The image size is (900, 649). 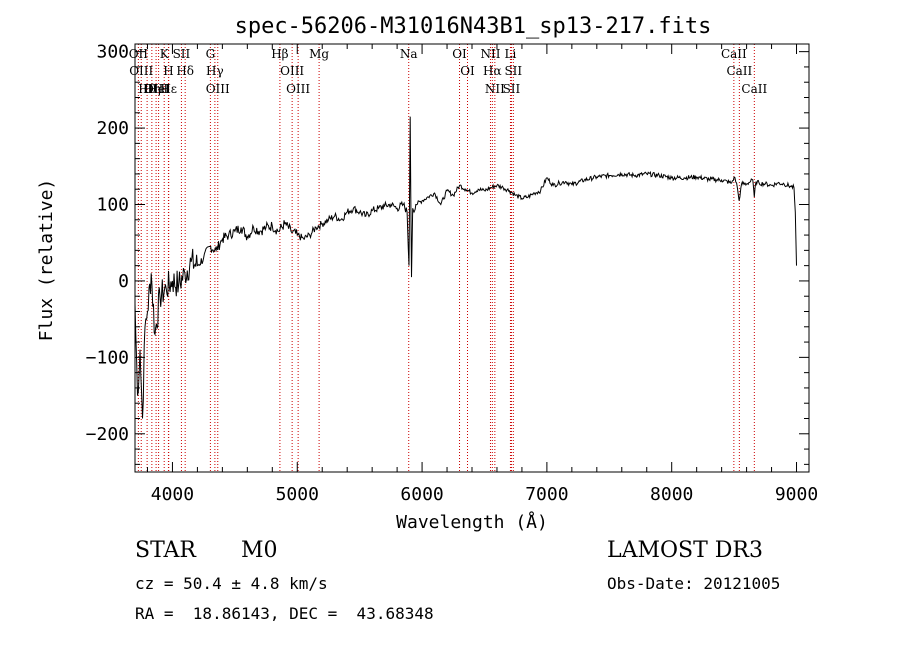 What do you see at coordinates (165, 550) in the screenshot?
I see `object-class: STAR` at bounding box center [165, 550].